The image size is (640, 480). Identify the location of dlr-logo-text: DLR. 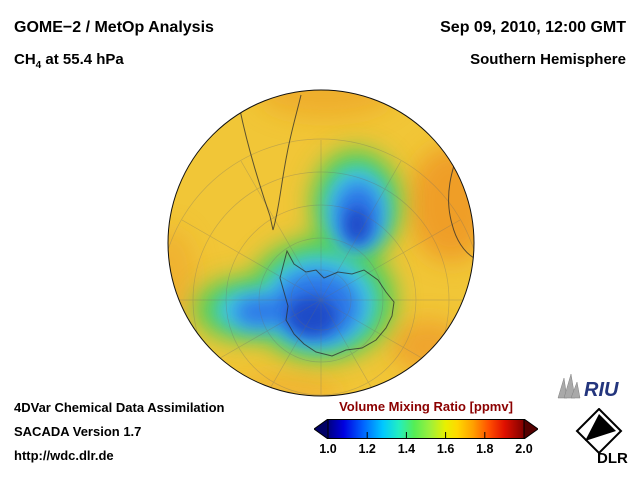
(612, 458).